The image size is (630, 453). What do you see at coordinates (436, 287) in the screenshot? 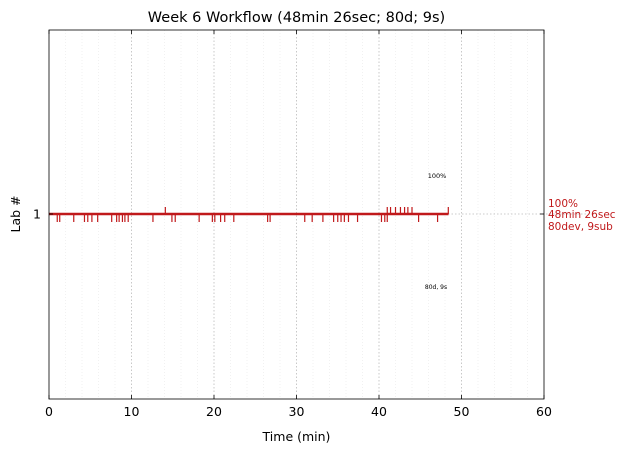
I see `lab-counts-label: 80d, 9s` at bounding box center [436, 287].